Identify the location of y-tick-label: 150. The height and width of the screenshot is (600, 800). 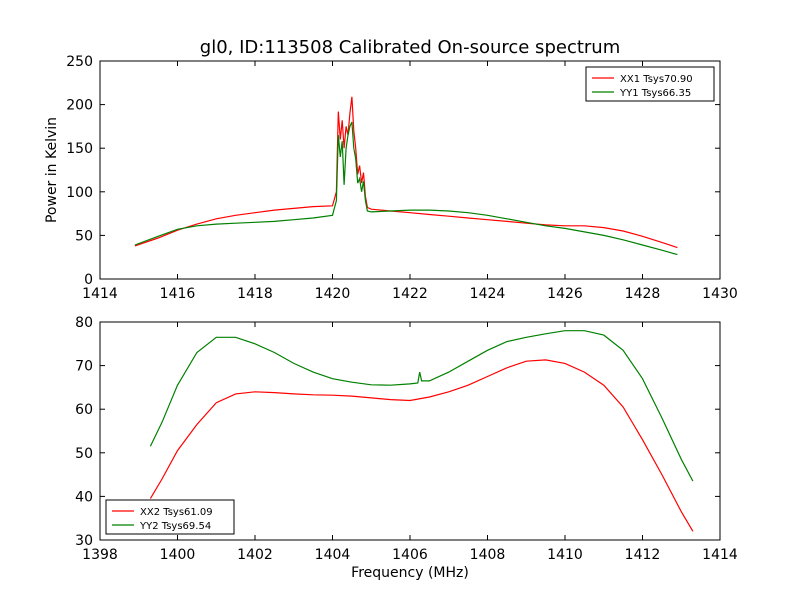
(79, 149).